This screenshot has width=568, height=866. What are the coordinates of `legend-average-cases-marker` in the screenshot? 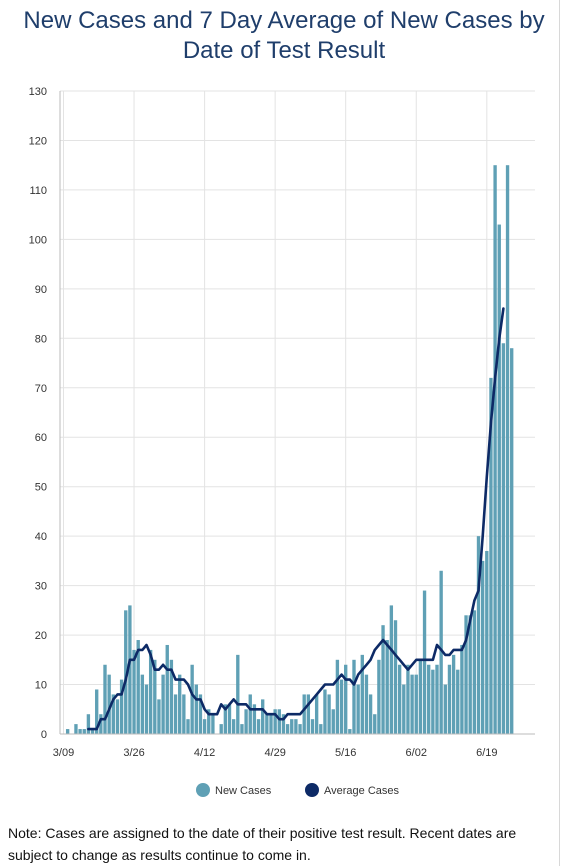 It's located at (312, 790).